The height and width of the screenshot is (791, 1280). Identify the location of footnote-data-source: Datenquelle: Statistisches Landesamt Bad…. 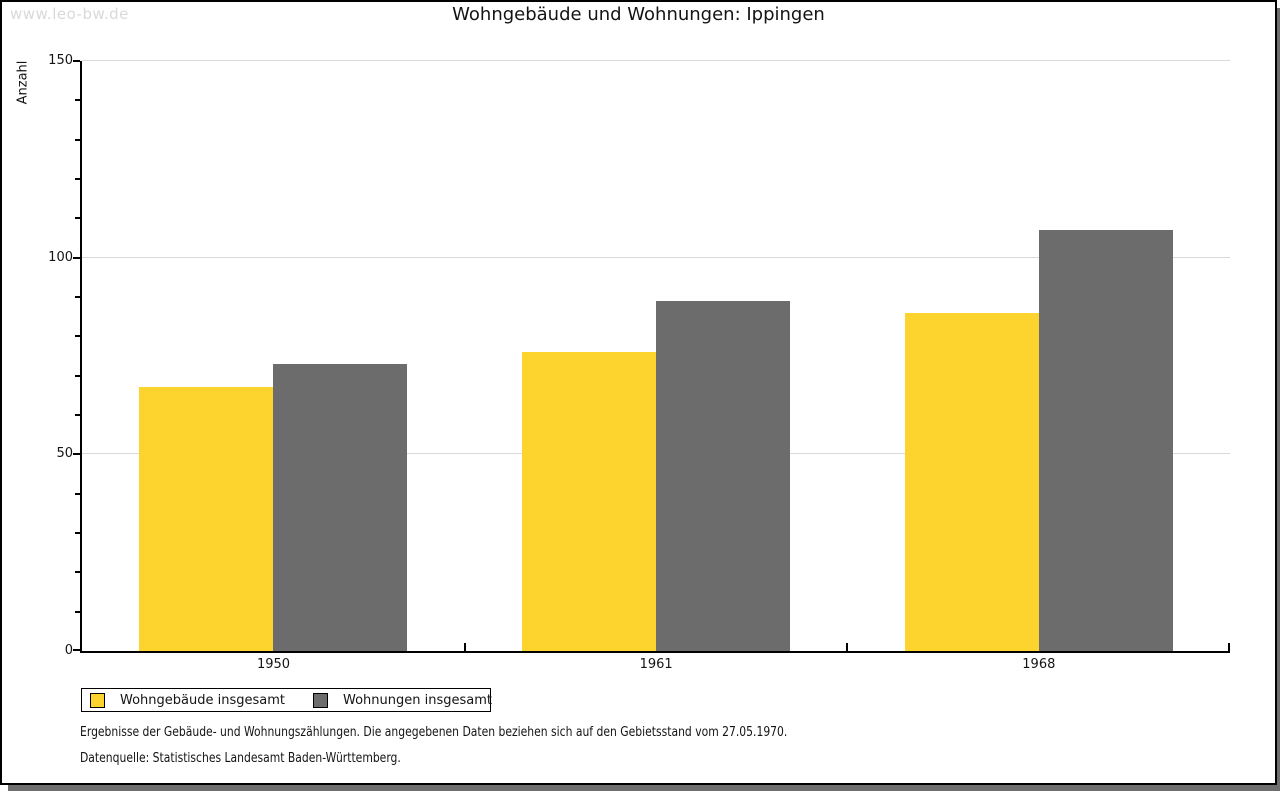
(240, 758).